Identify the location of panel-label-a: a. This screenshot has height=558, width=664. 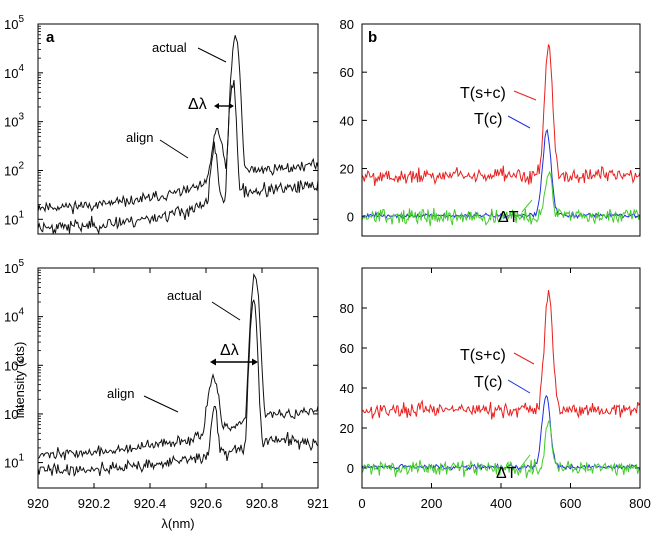
(50, 37).